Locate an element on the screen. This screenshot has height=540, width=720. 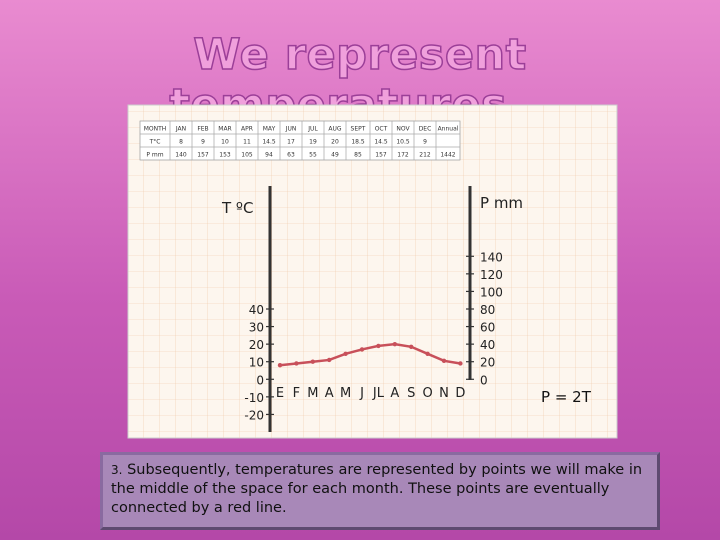
table-bg is located at coordinates (300, 140).